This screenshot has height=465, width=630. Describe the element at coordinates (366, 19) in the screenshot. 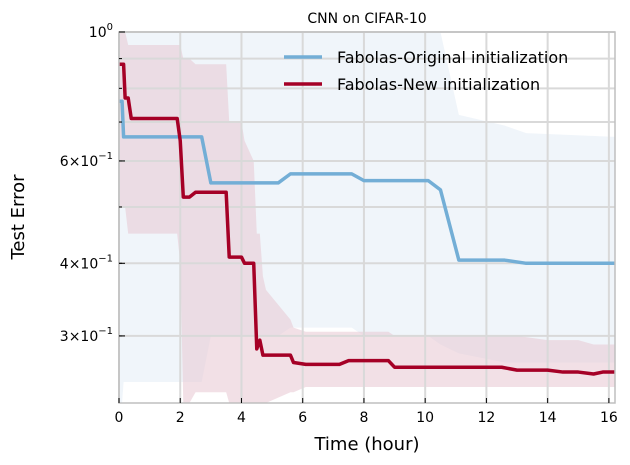

I see `chart-title: CNN on CIFAR-10` at that location.